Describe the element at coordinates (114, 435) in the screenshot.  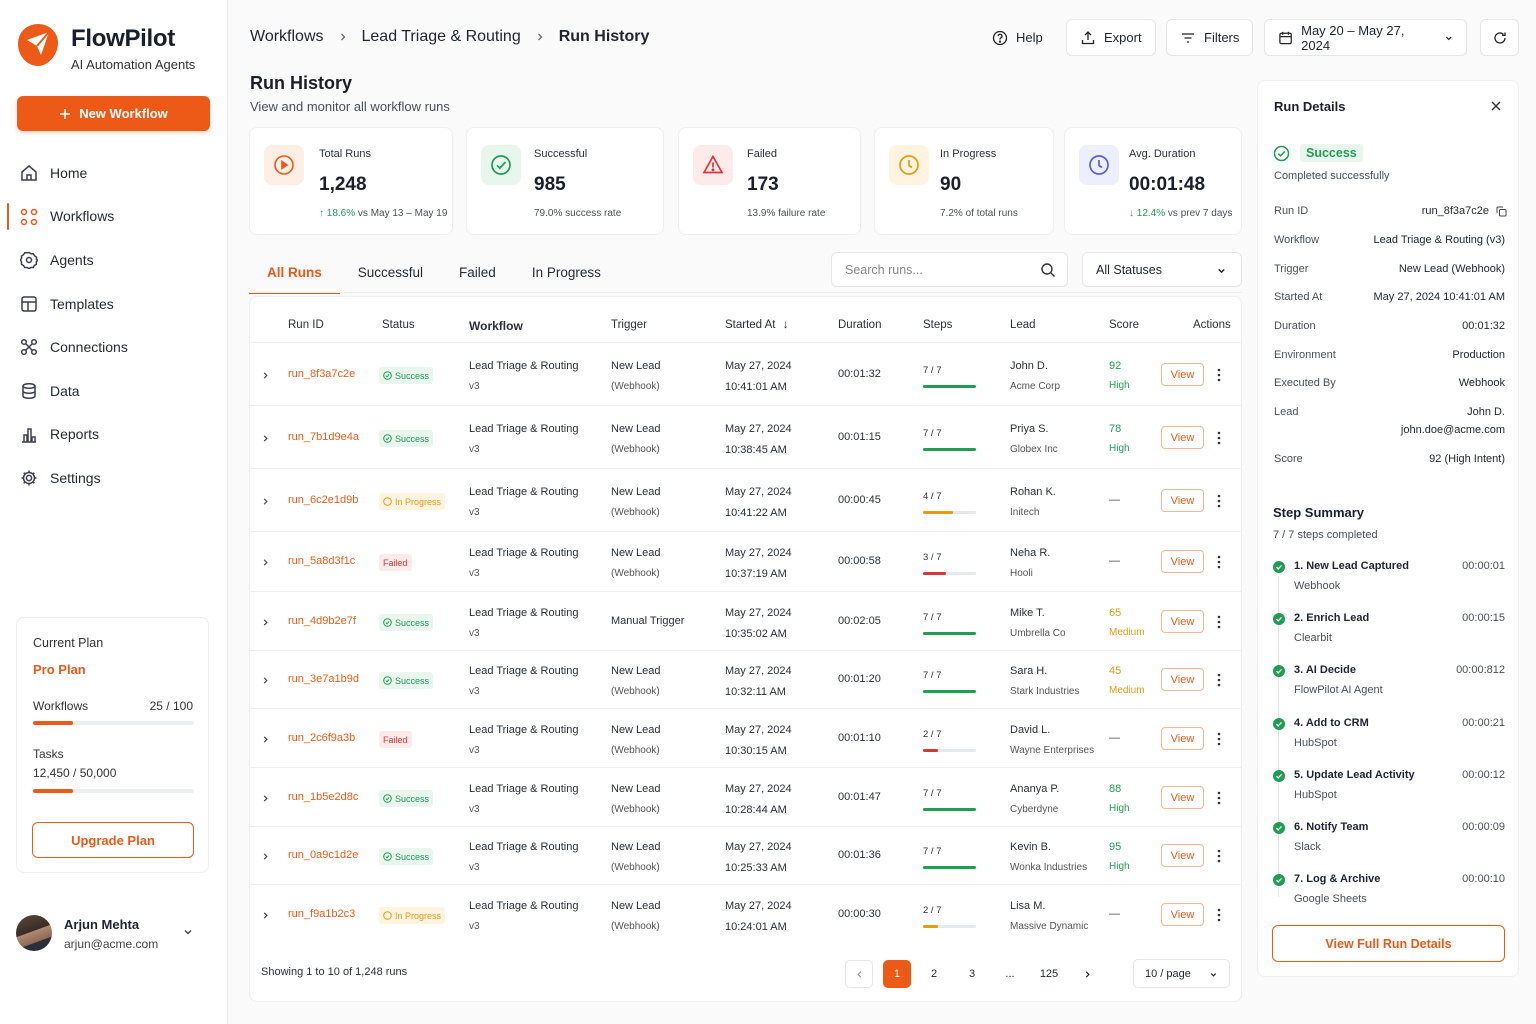
I see `sidebar-item-reports: Reports` at that location.